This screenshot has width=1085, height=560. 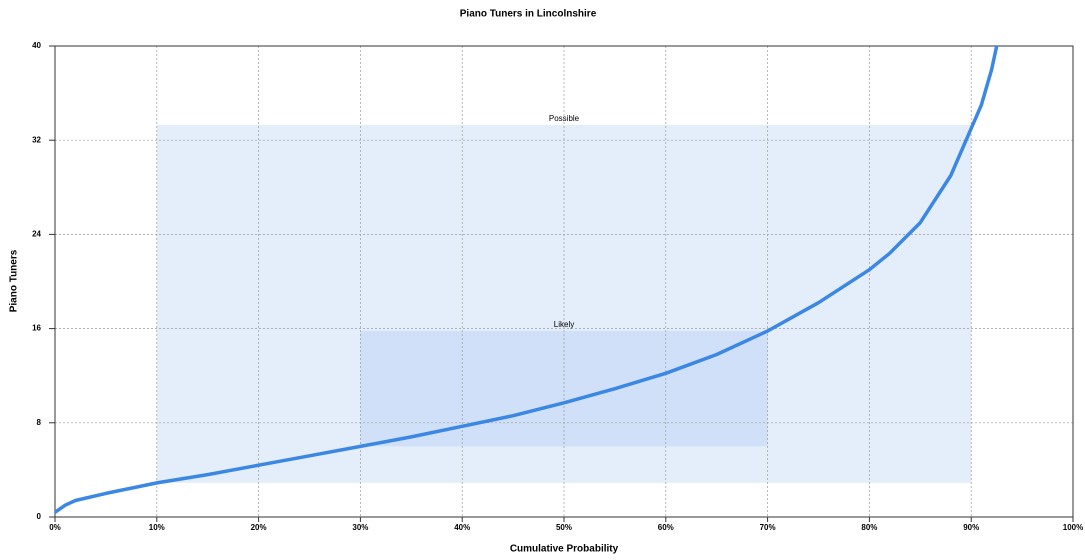 What do you see at coordinates (39, 516) in the screenshot?
I see `y-tick-label: 0` at bounding box center [39, 516].